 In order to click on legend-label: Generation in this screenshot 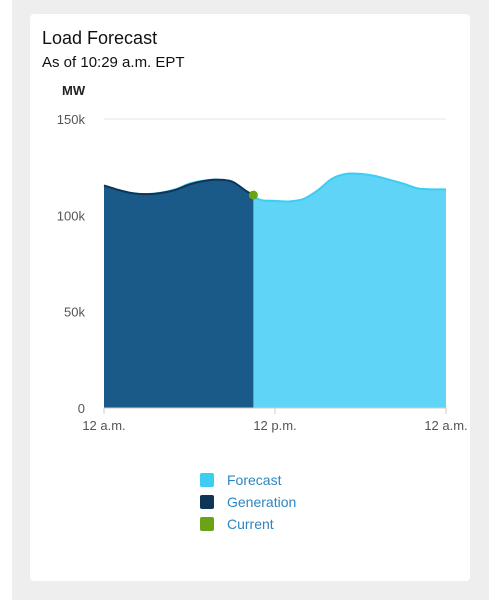, I will do `click(262, 502)`.